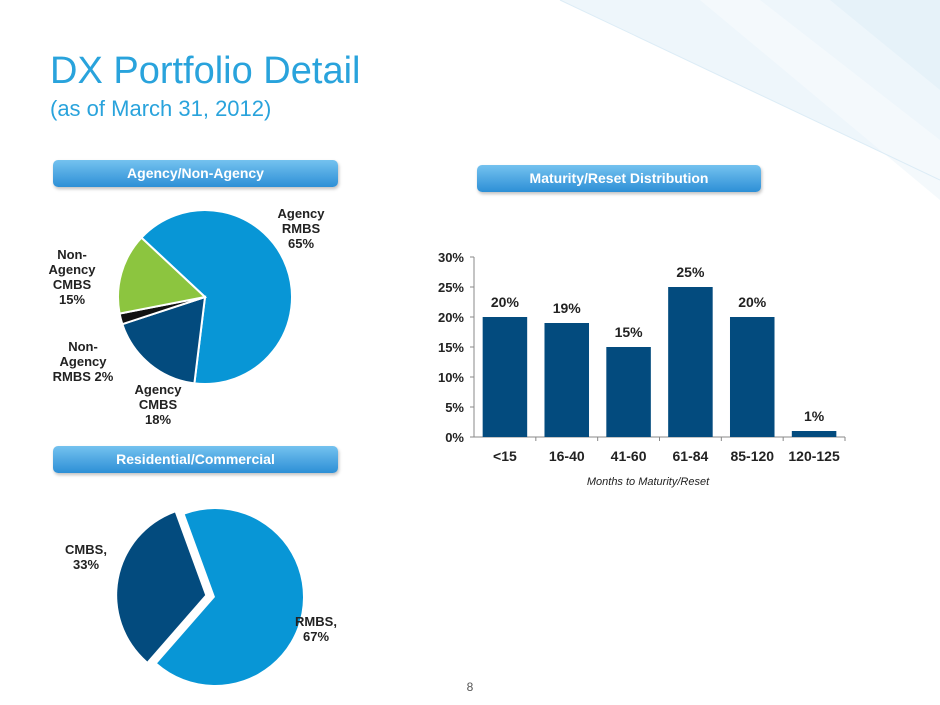  What do you see at coordinates (73, 277) in the screenshot?
I see `agency-pie-label: Non-Agency CMBS 15%` at bounding box center [73, 277].